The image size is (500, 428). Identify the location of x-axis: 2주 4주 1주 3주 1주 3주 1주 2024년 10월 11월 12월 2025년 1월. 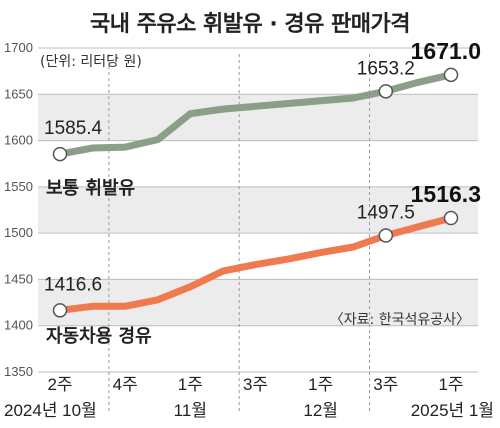
(249, 397).